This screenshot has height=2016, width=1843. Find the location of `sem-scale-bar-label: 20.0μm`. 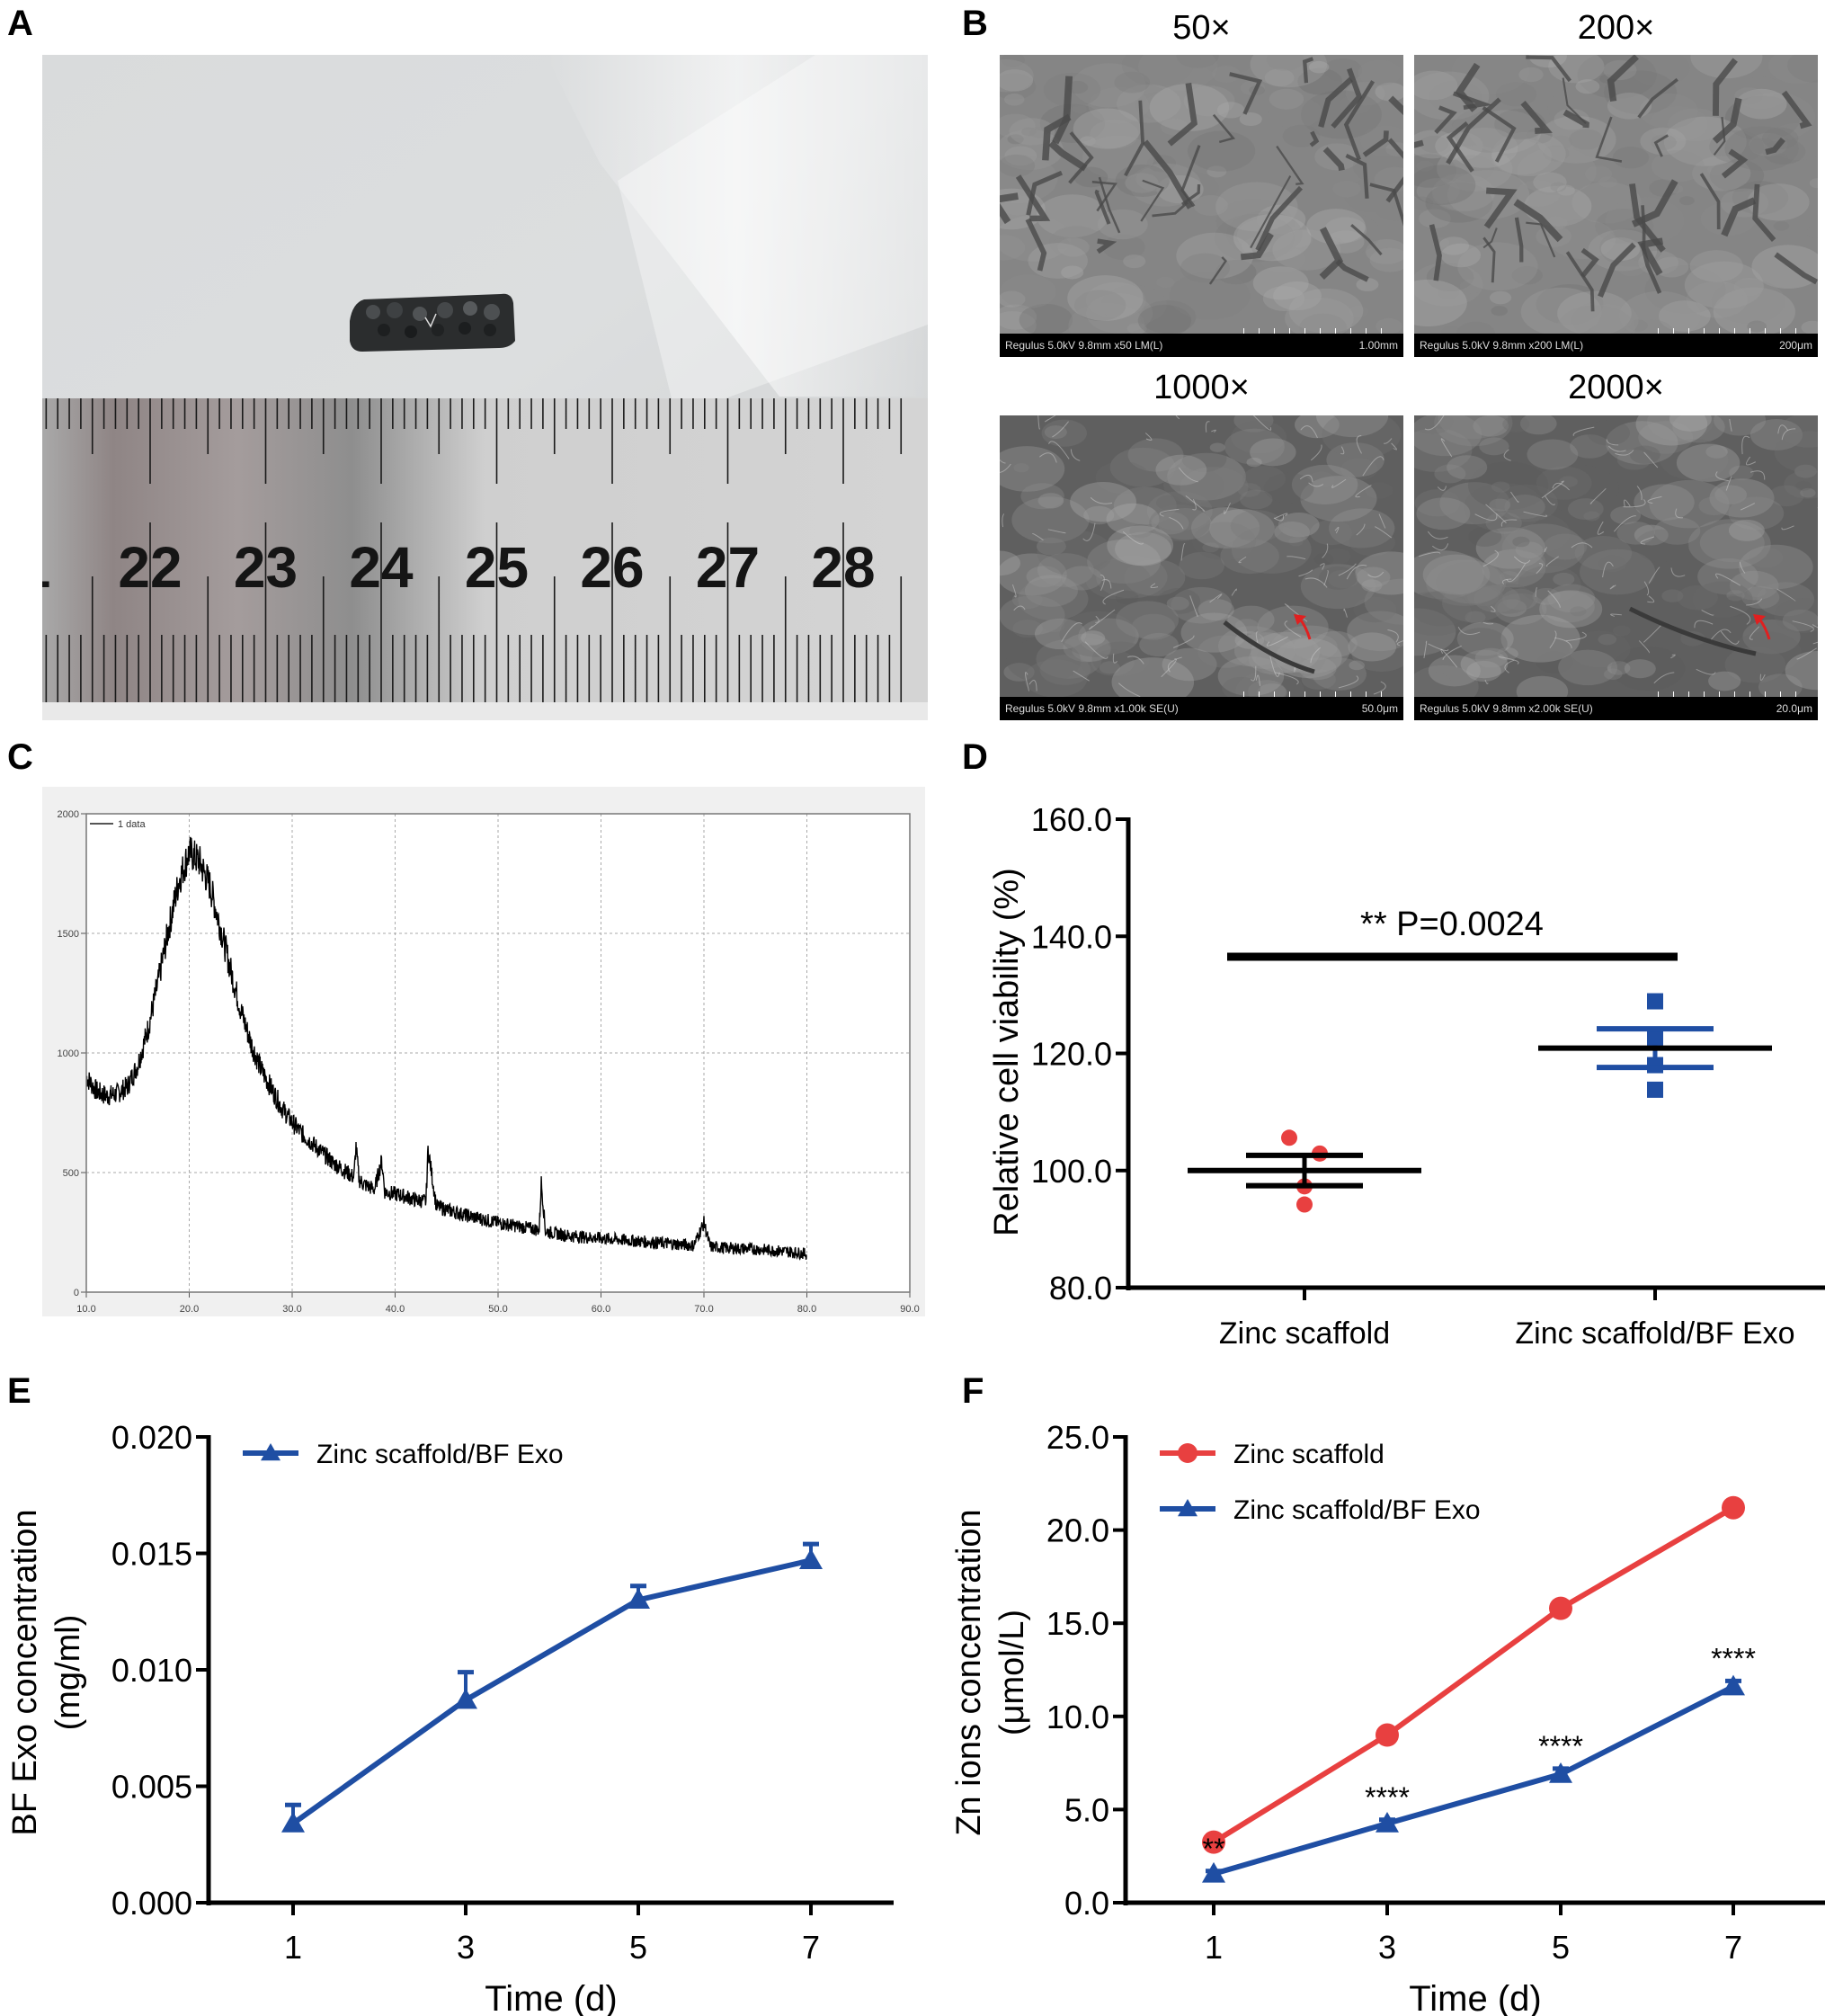

sem-scale-bar-label: 20.0μm is located at coordinates (1794, 708).